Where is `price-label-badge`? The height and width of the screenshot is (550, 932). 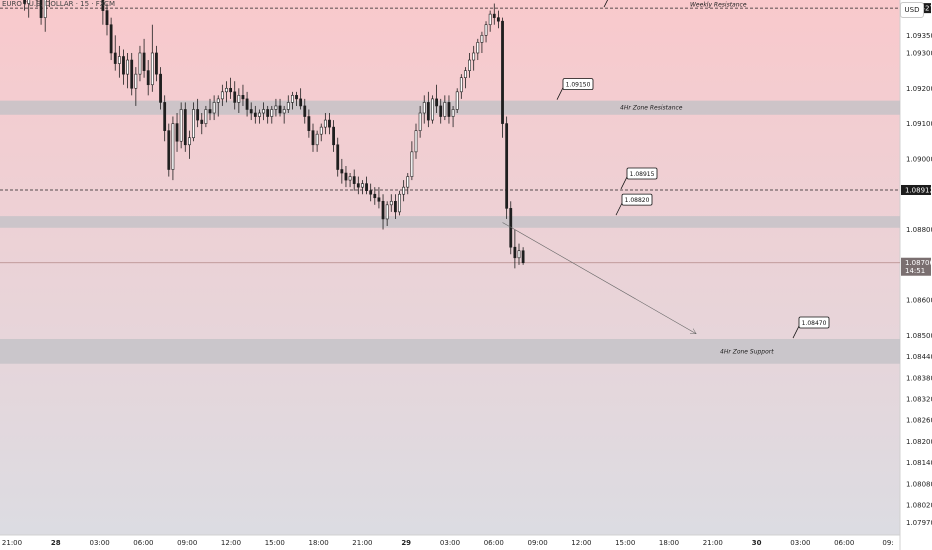
price-label-badge is located at coordinates (916, 266).